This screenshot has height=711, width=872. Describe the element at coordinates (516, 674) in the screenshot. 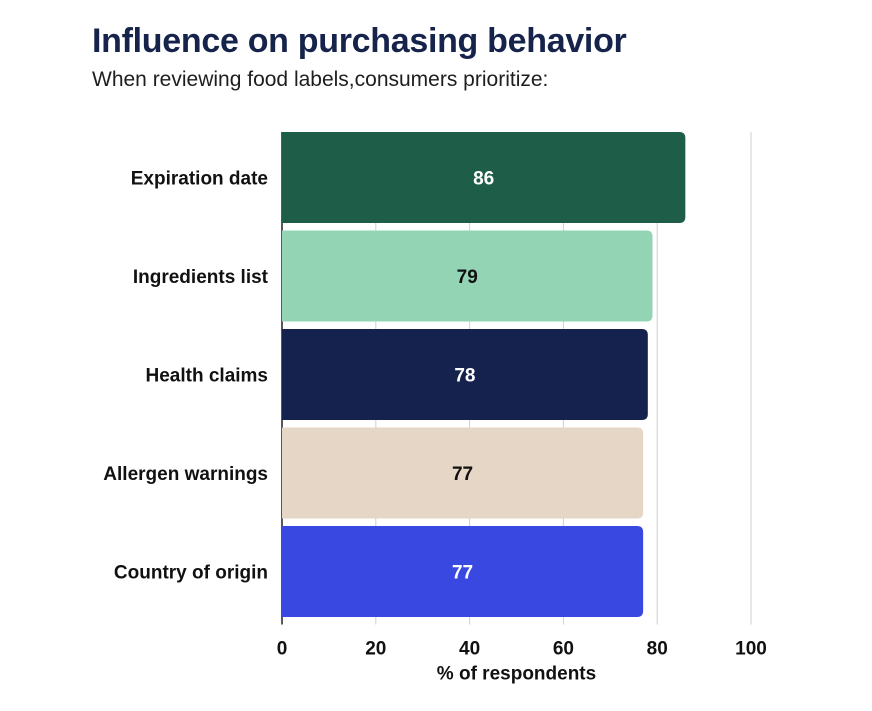

I see `x-axis-title: % of respondents` at that location.